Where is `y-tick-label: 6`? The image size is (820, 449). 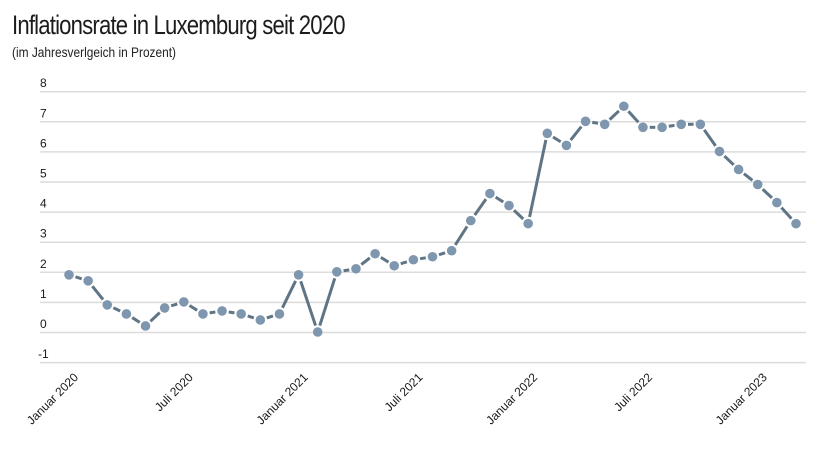 y-tick-label: 6 is located at coordinates (43, 143).